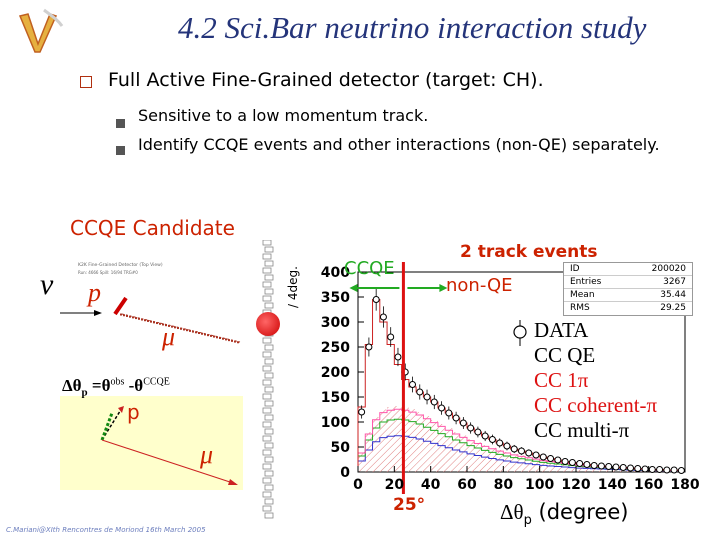  I want to click on nonqe-arrowhead-icon, so click(443, 288).